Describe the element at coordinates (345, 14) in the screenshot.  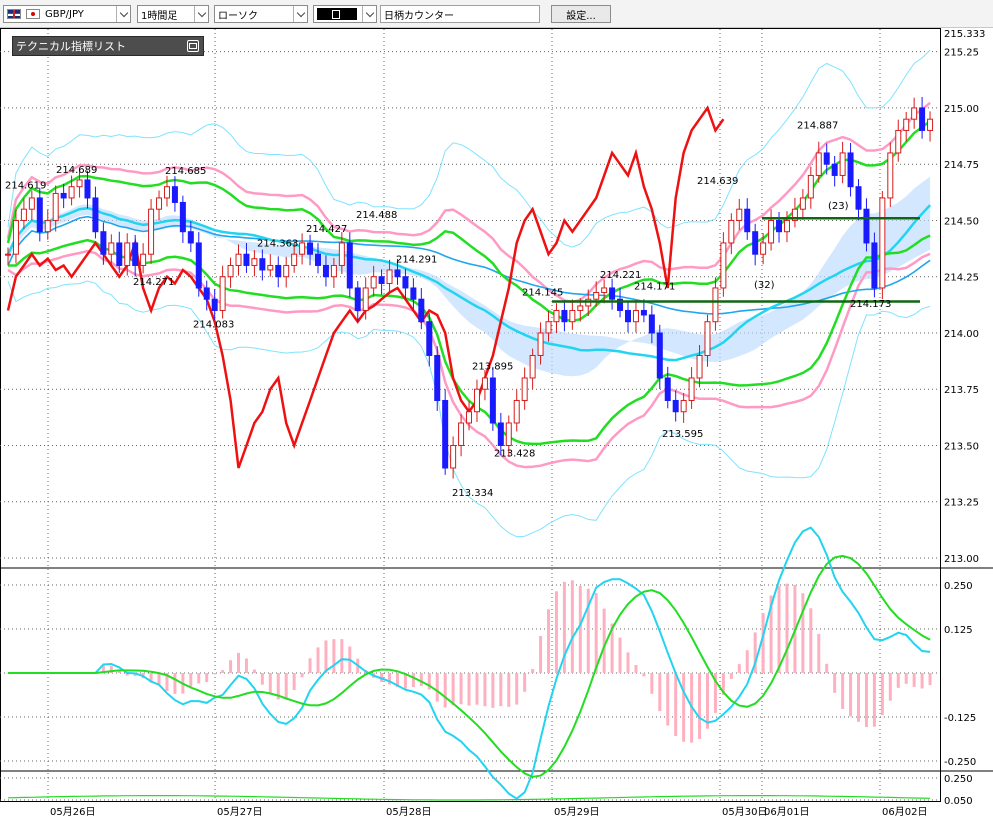
I see `color-select` at that location.